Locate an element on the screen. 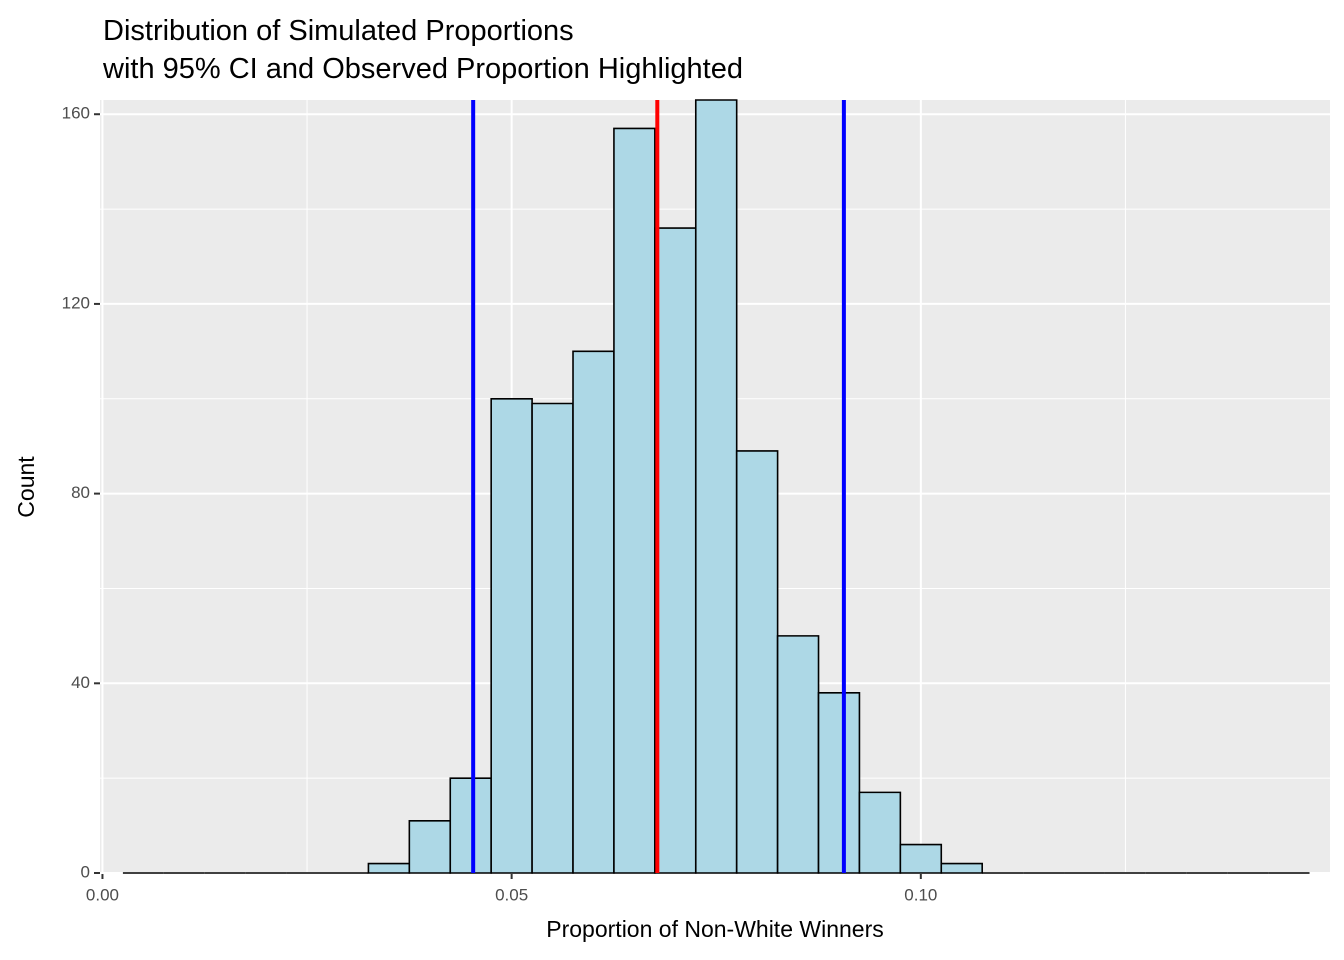 The width and height of the screenshot is (1344, 960). y-tick-label: 120 is located at coordinates (76, 302).